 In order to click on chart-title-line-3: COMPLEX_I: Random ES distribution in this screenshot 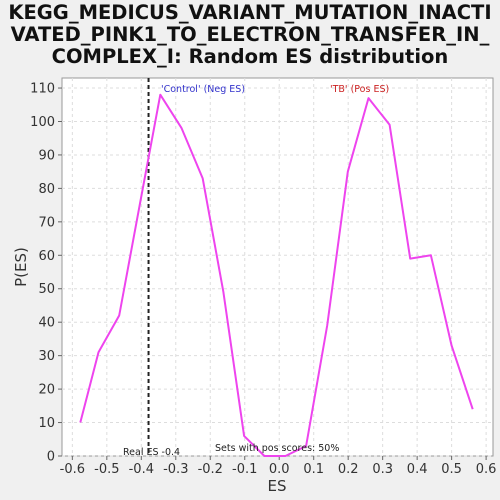, I will do `click(250, 57)`.